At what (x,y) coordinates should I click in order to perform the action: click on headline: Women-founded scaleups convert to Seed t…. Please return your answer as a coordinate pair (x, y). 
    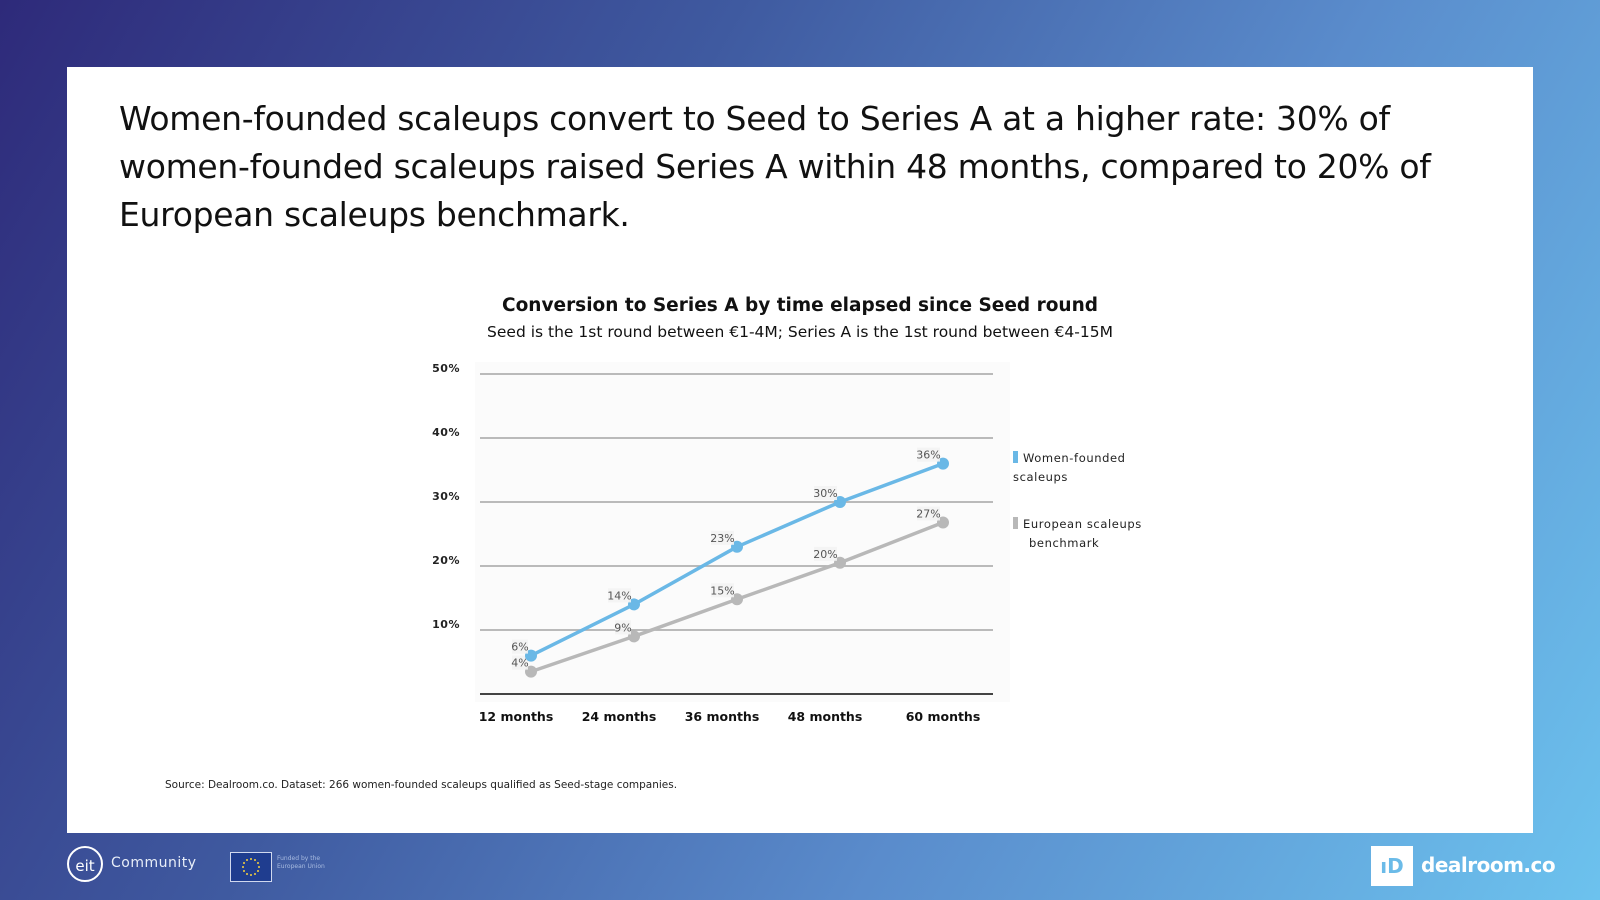
    Looking at the image, I should click on (775, 166).